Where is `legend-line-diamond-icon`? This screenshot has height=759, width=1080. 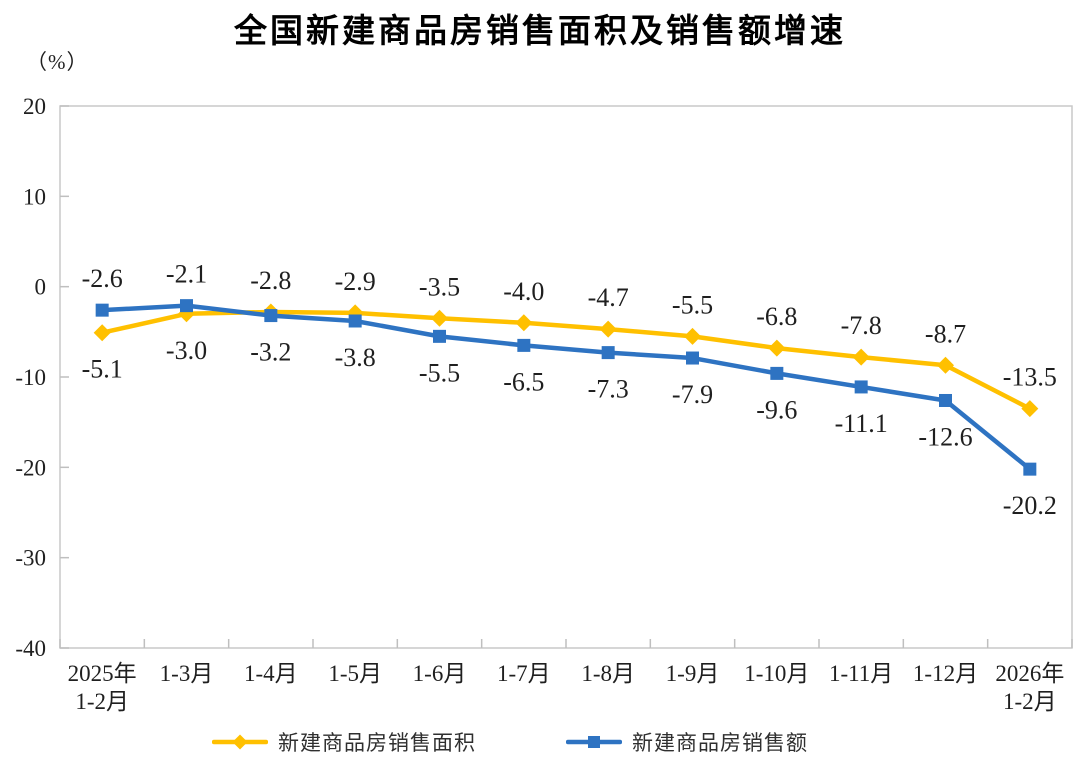
legend-line-diamond-icon is located at coordinates (240, 742).